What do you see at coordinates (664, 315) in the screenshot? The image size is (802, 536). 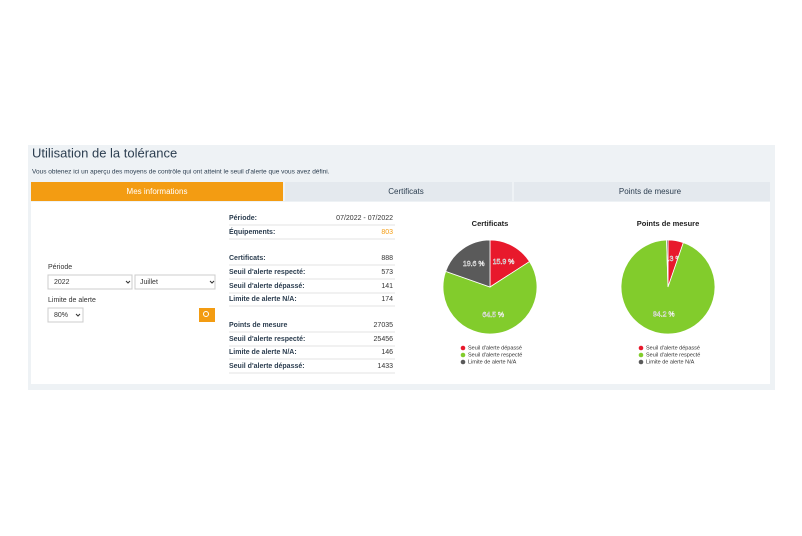 I see `data-label: 94.2 %` at bounding box center [664, 315].